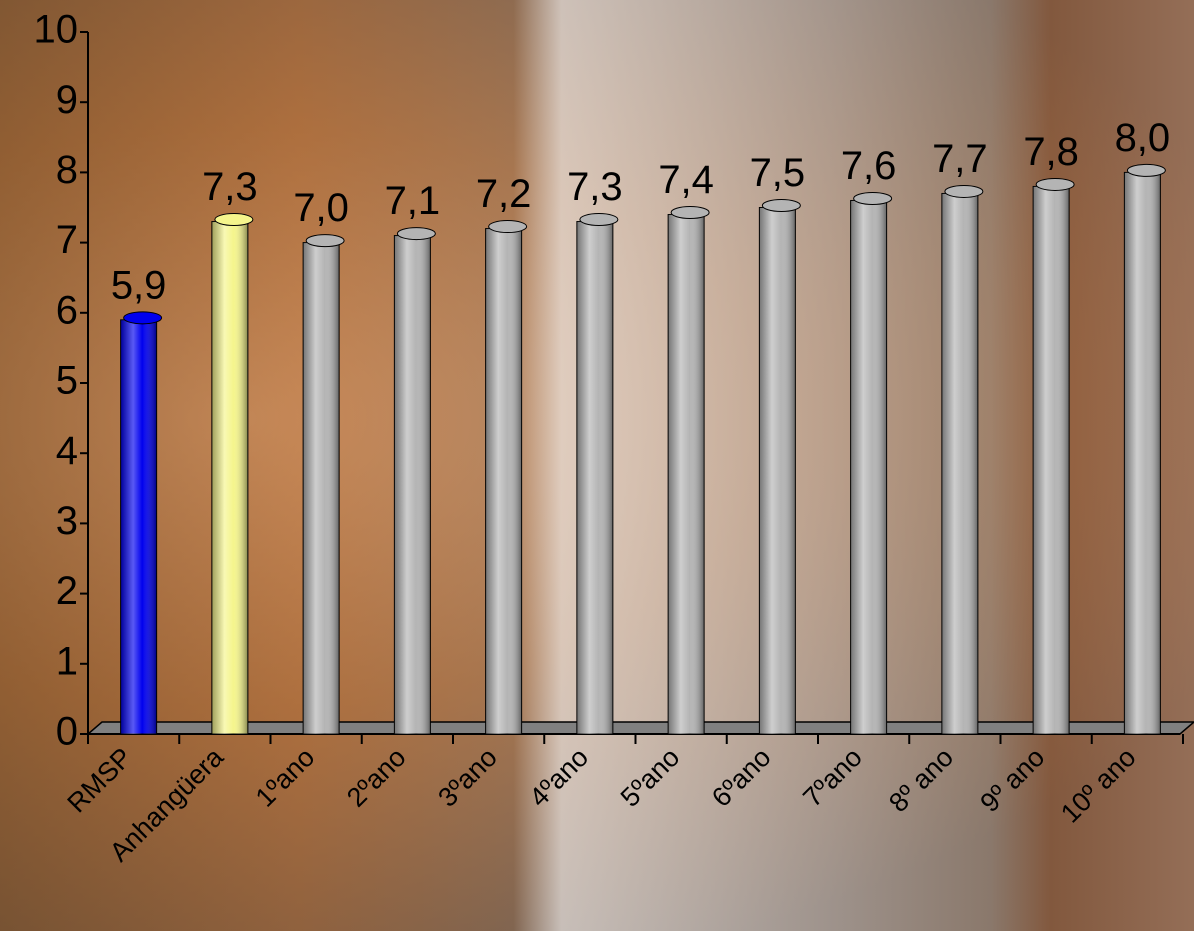 The width and height of the screenshot is (1194, 931). I want to click on y-tick-label: 2, so click(67, 591).